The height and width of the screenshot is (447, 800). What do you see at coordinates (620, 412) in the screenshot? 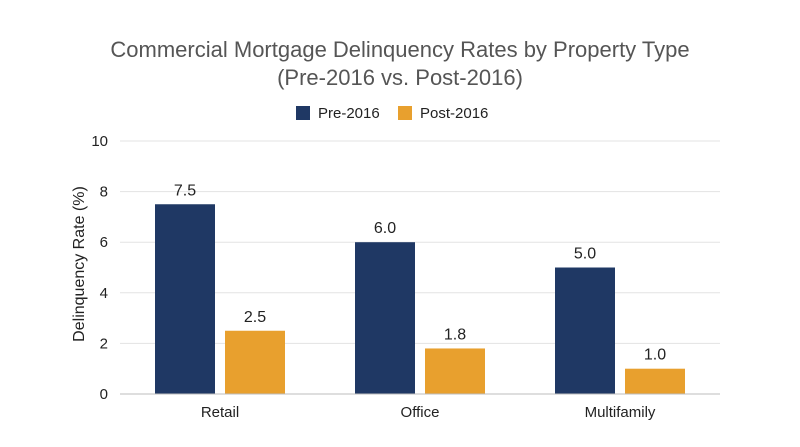
I see `x-tick-label-multifamily: Multifamily` at bounding box center [620, 412].